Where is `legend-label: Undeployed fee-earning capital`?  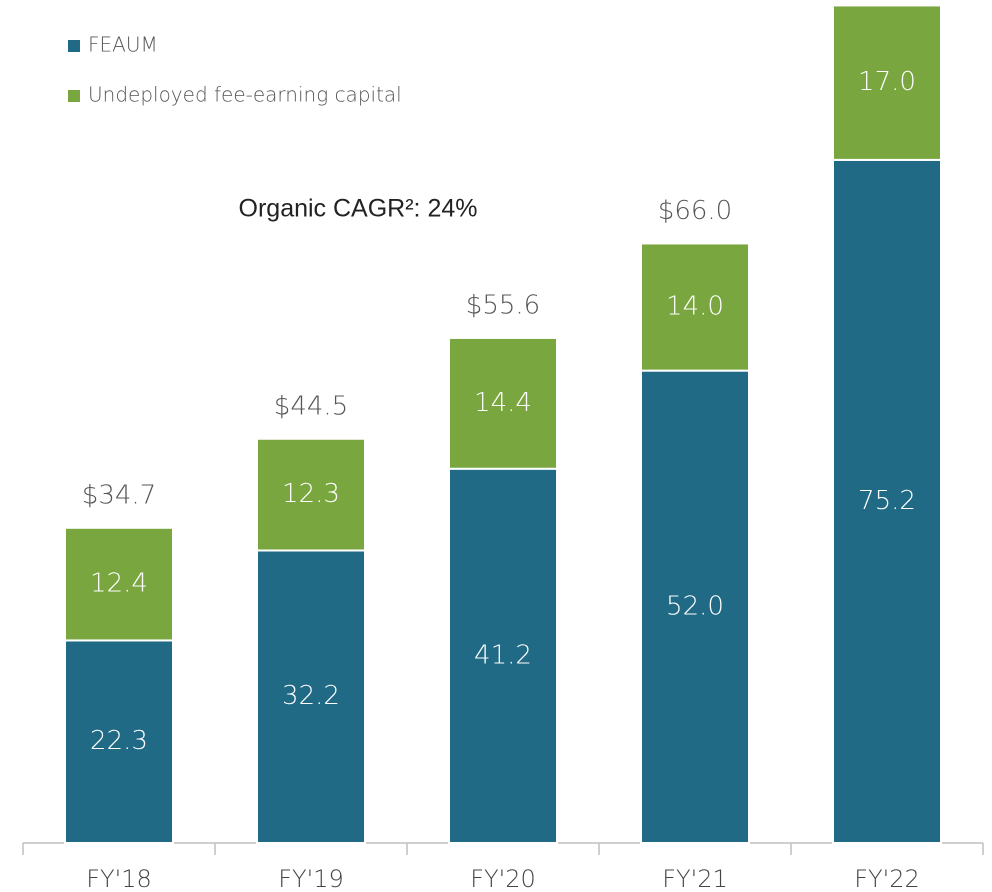 legend-label: Undeployed fee-earning capital is located at coordinates (245, 95).